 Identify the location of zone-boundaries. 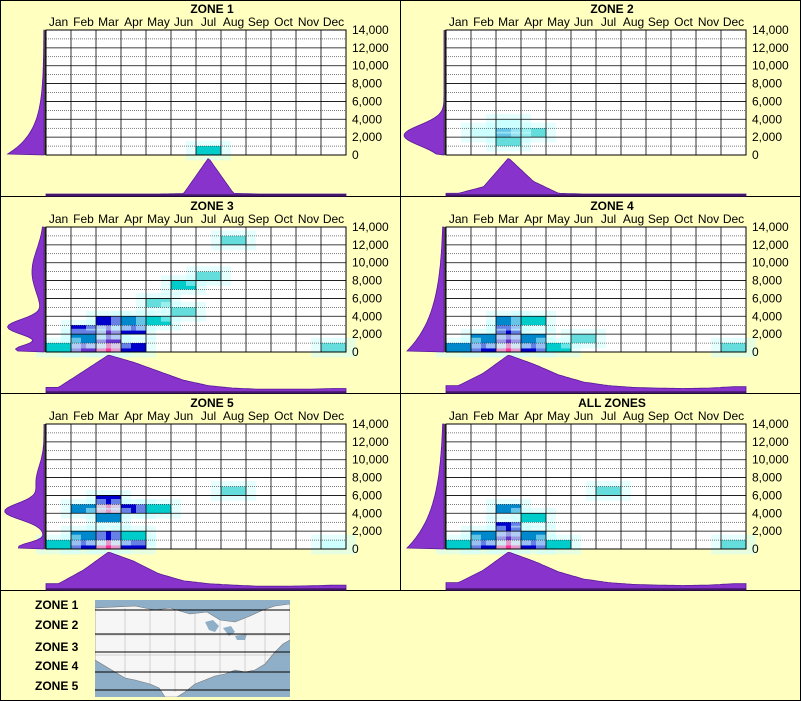
(192, 650).